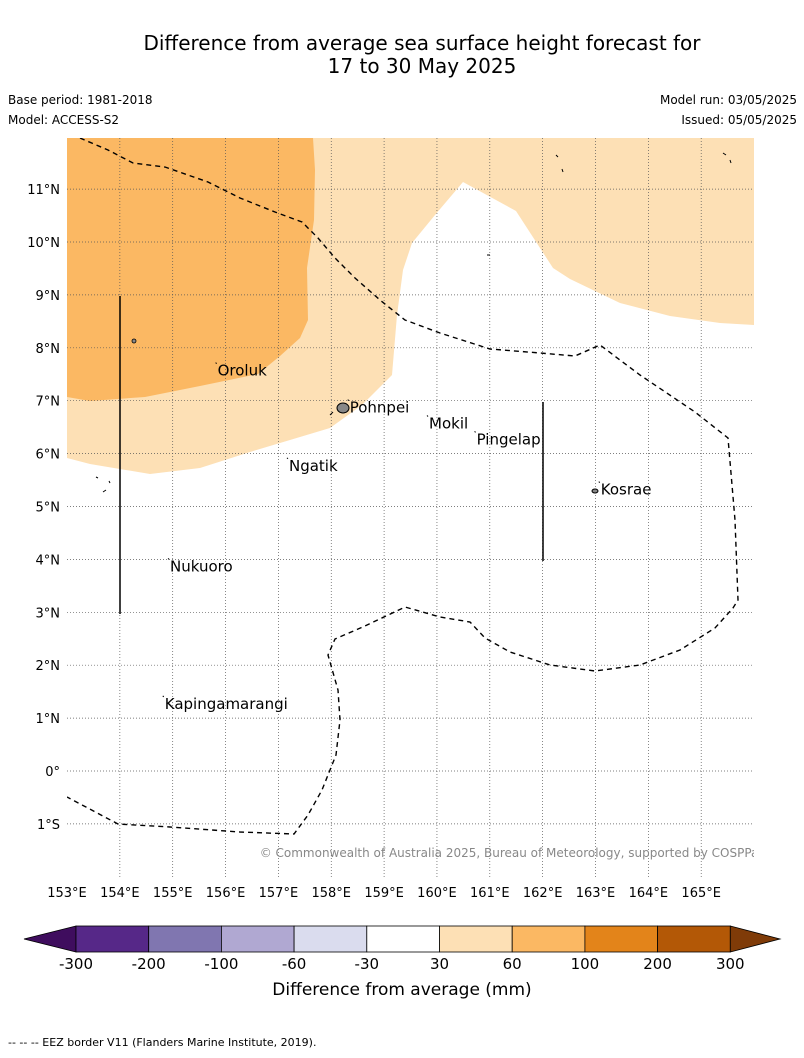  Describe the element at coordinates (48, 402) in the screenshot. I see `latitude-label: 7°N` at that location.